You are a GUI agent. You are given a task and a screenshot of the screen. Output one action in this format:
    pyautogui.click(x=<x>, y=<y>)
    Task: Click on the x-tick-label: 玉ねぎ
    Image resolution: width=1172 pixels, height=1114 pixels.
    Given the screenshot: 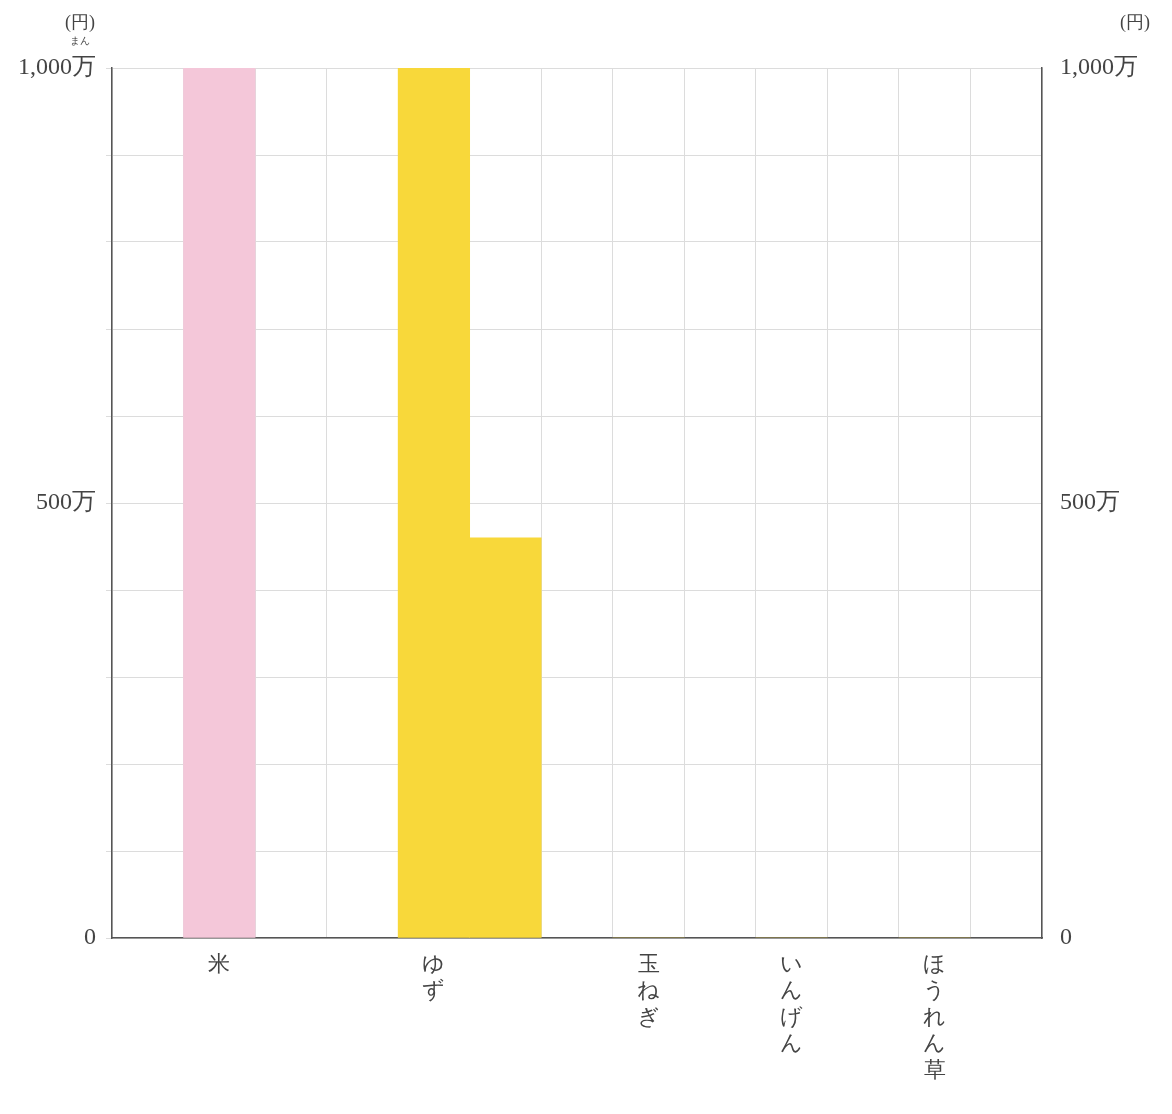 What is the action you would take?
    pyautogui.click(x=649, y=989)
    